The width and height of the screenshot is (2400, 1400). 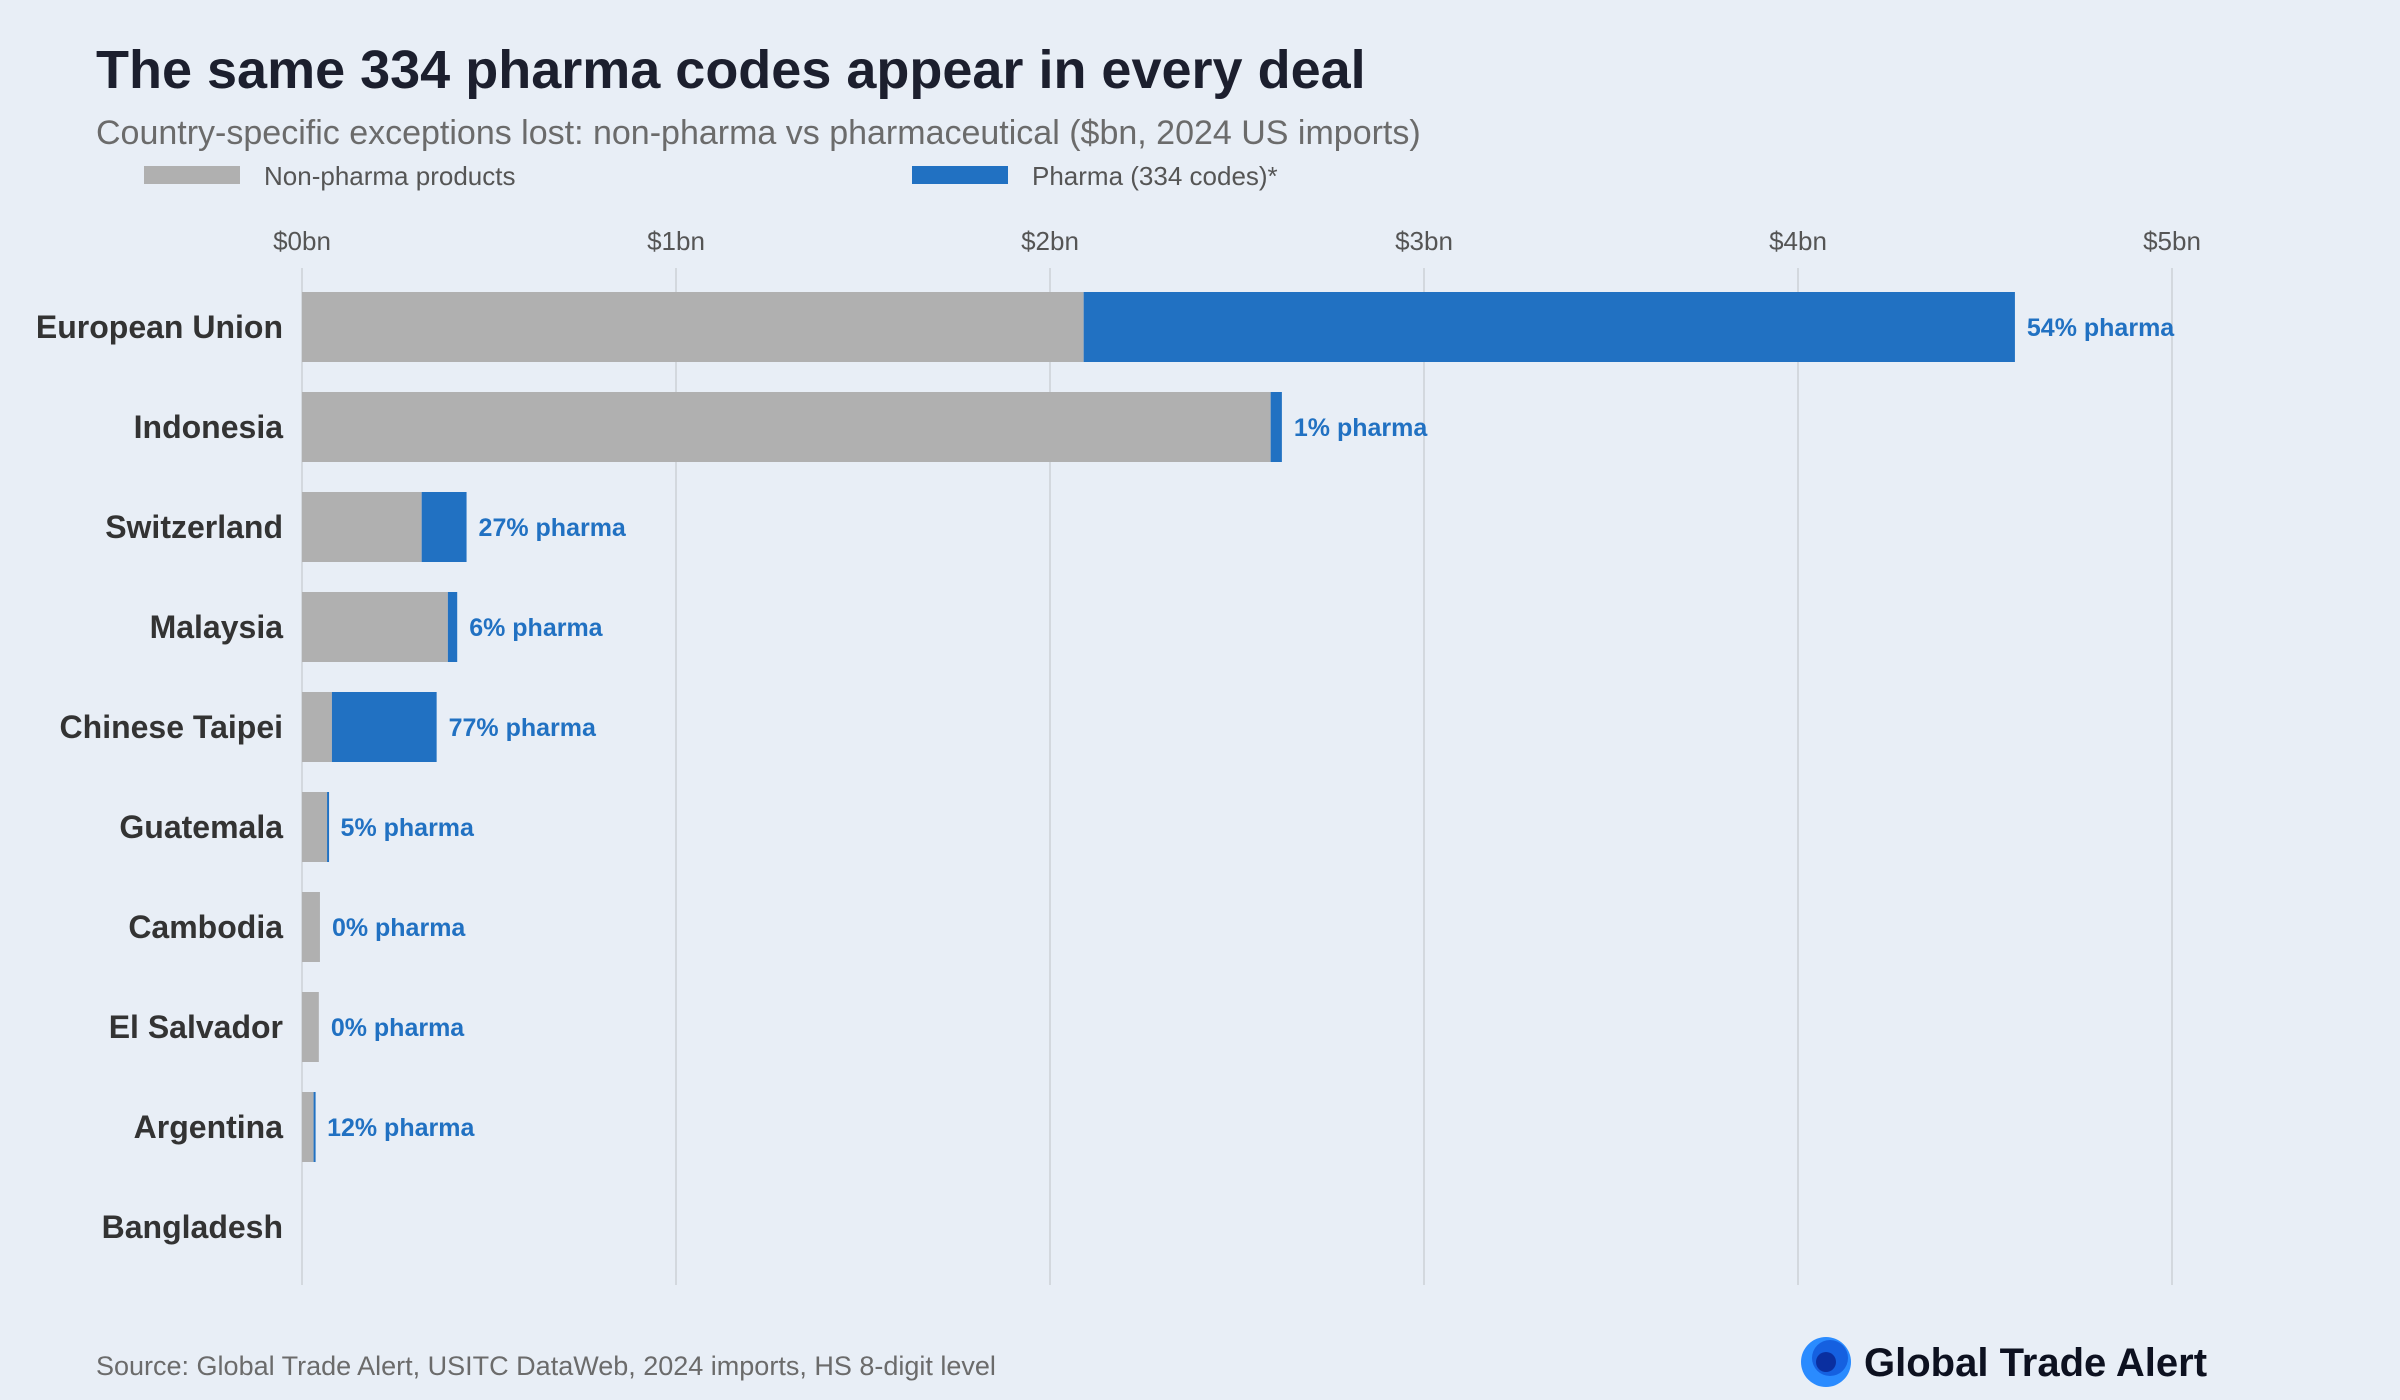 I want to click on data-label: 6% pharma, so click(x=536, y=628).